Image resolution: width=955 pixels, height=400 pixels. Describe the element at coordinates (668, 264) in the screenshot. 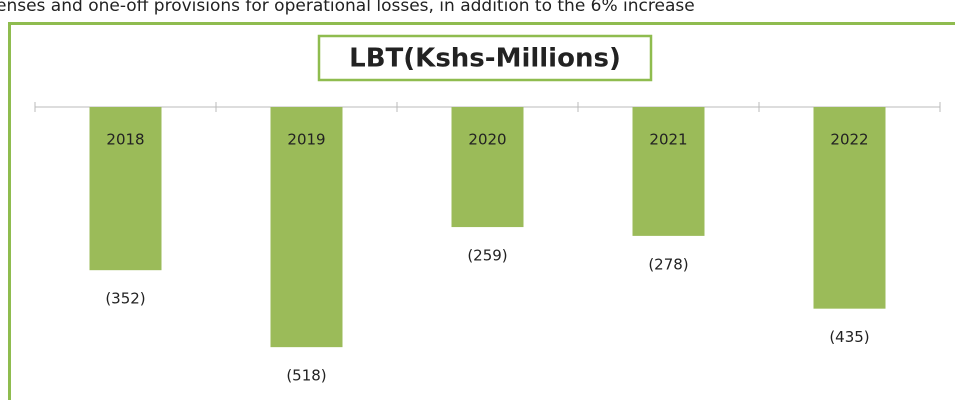

I see `data-label: (278)` at that location.